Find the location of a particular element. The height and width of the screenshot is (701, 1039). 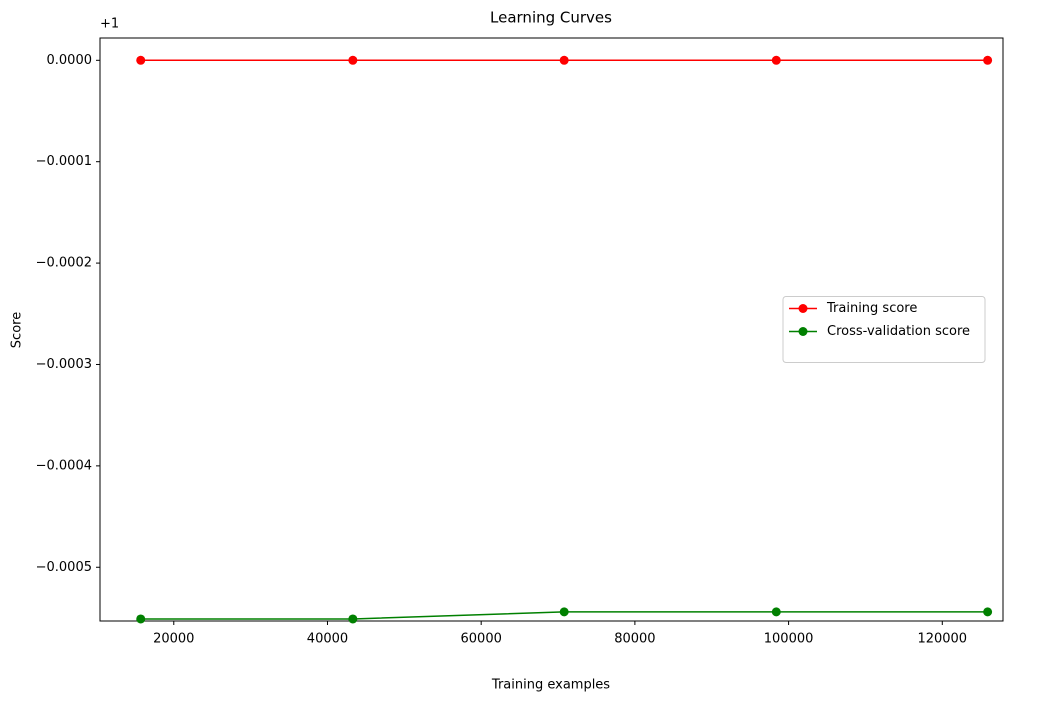

y-axis-label: Score is located at coordinates (17, 330).